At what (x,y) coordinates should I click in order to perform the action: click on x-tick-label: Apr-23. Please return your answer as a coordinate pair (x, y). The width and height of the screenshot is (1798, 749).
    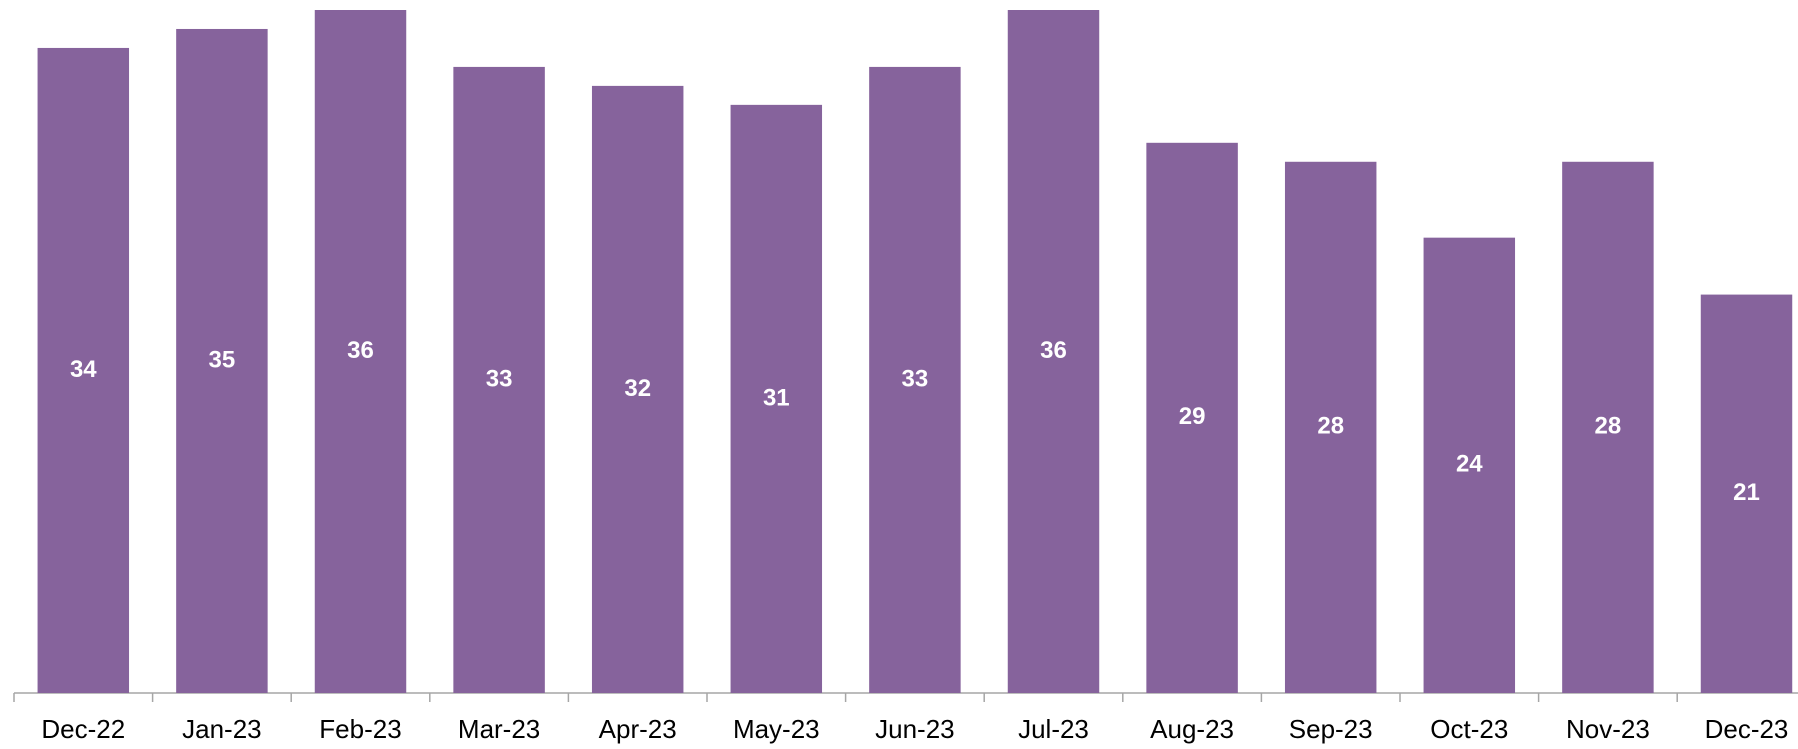
    Looking at the image, I should click on (638, 729).